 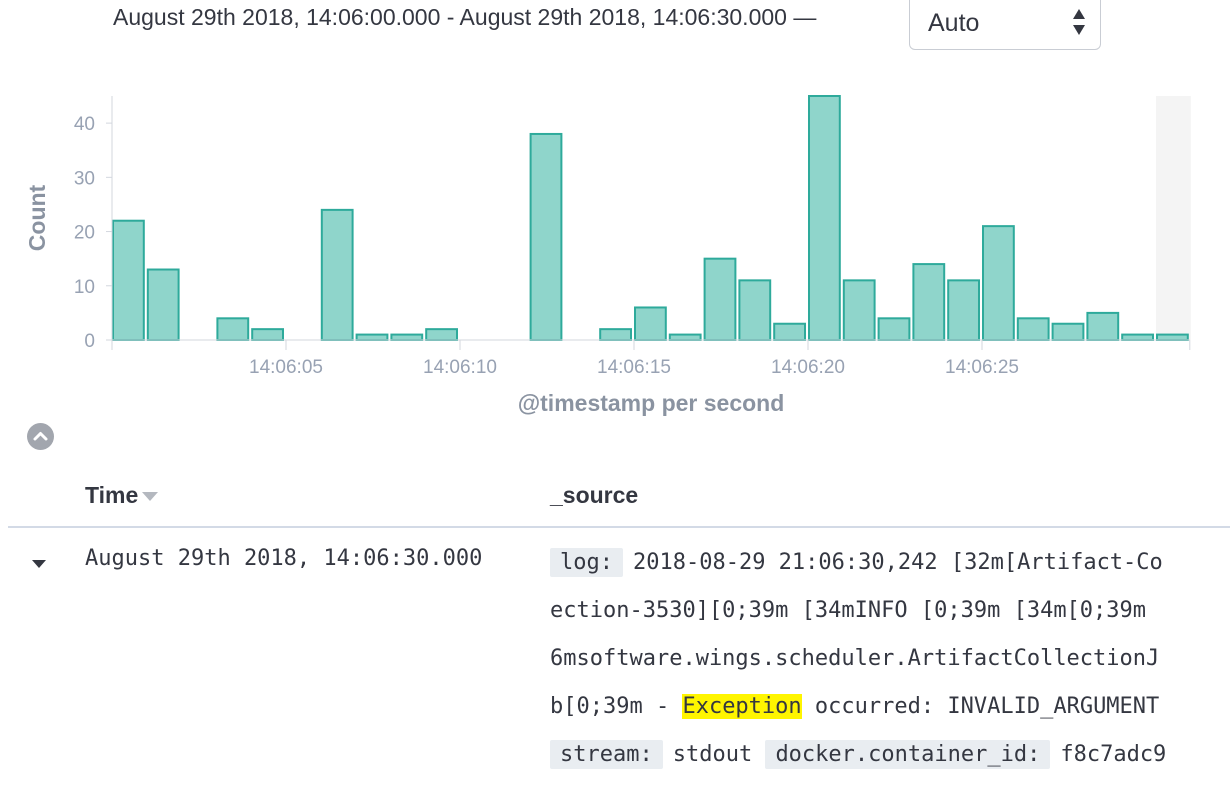 What do you see at coordinates (982, 367) in the screenshot?
I see `x-tick-label: 14:06:25` at bounding box center [982, 367].